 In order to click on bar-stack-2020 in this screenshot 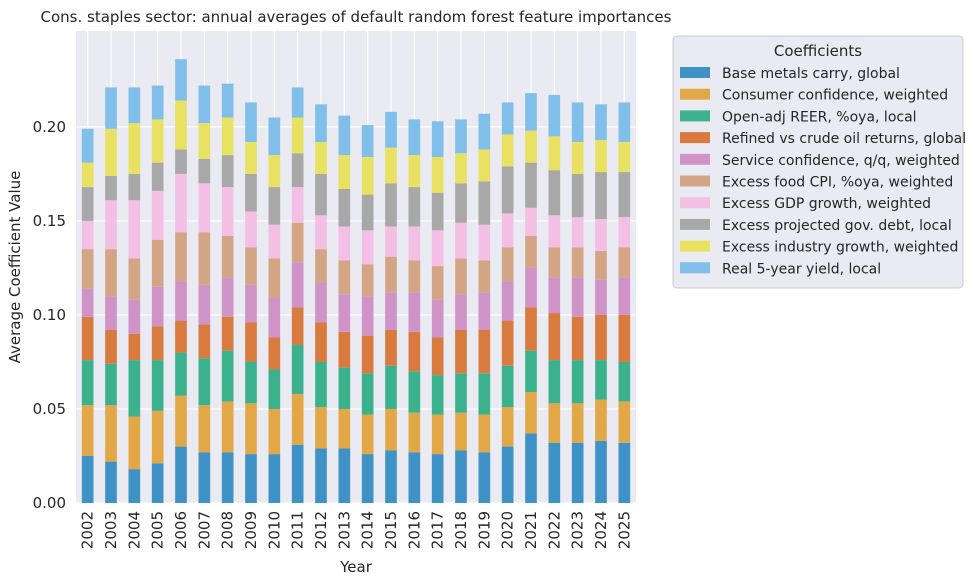, I will do `click(507, 302)`.